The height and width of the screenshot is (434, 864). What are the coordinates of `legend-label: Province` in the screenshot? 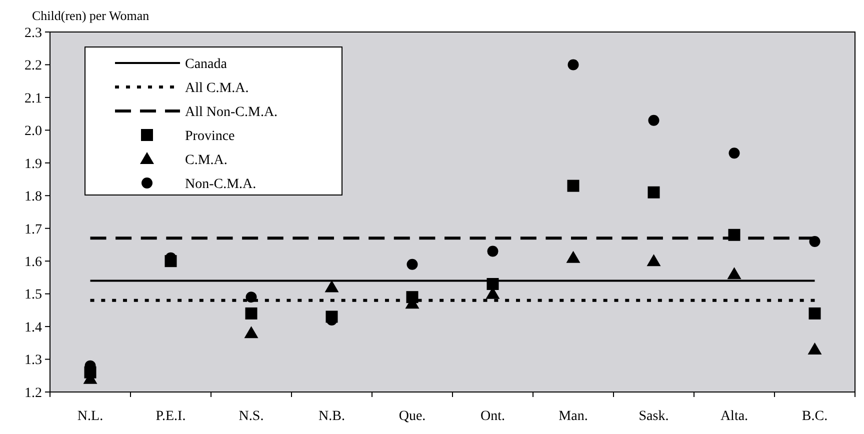 It's located at (210, 136).